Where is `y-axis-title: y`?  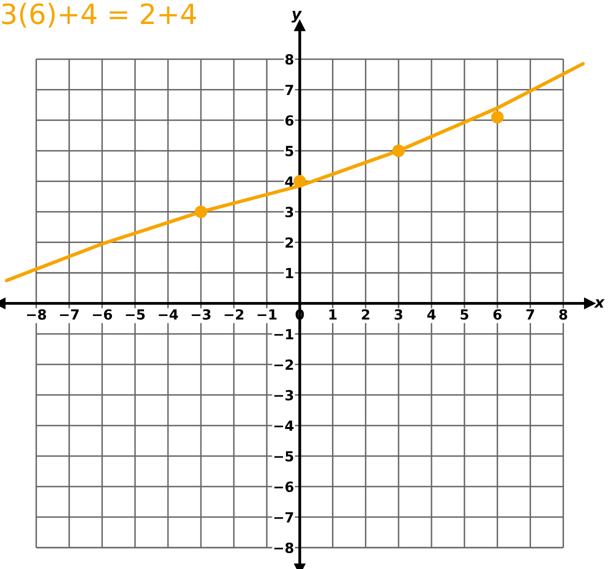
y-axis-title: y is located at coordinates (296, 16).